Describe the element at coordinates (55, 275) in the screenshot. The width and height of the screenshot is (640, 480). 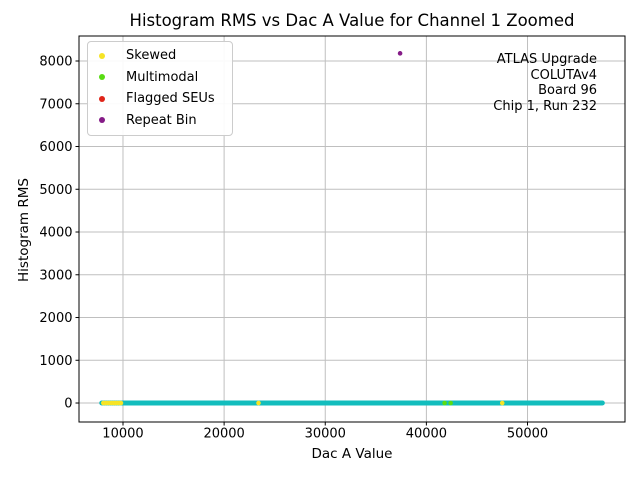
I see `y-tick-label: 3000` at that location.